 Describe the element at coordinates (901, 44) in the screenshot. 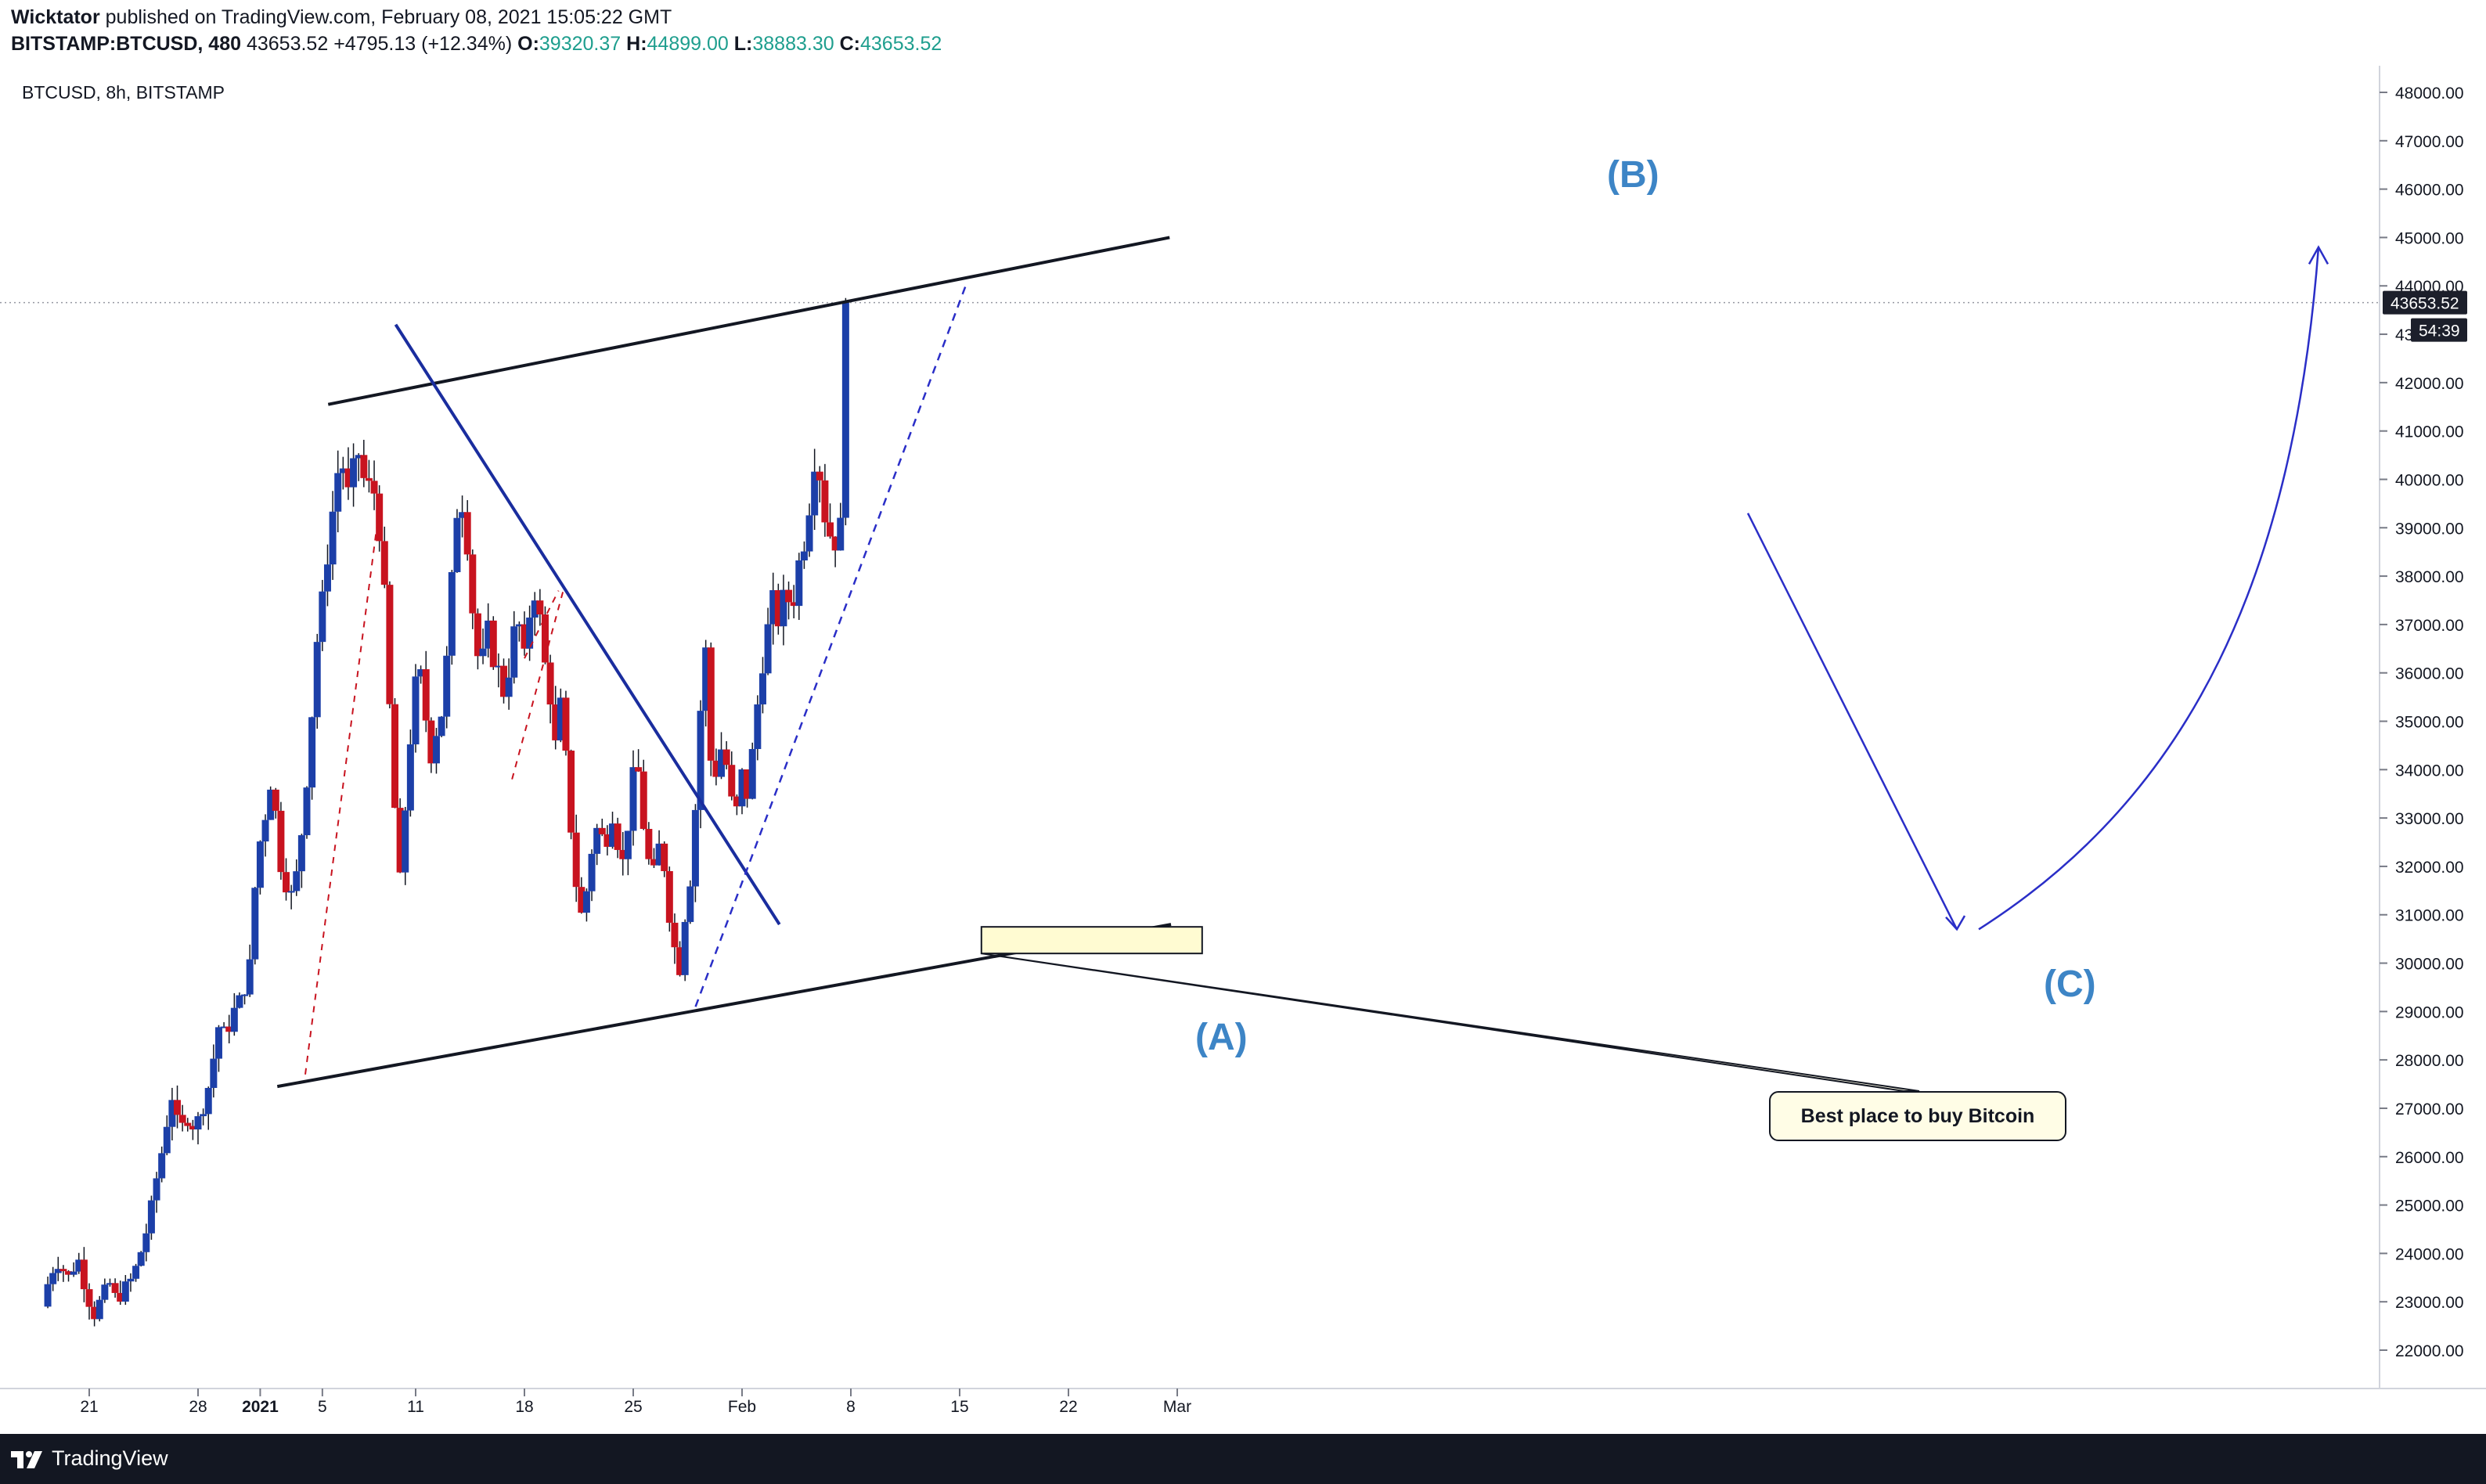

I see `close-value: 43653.52` at that location.